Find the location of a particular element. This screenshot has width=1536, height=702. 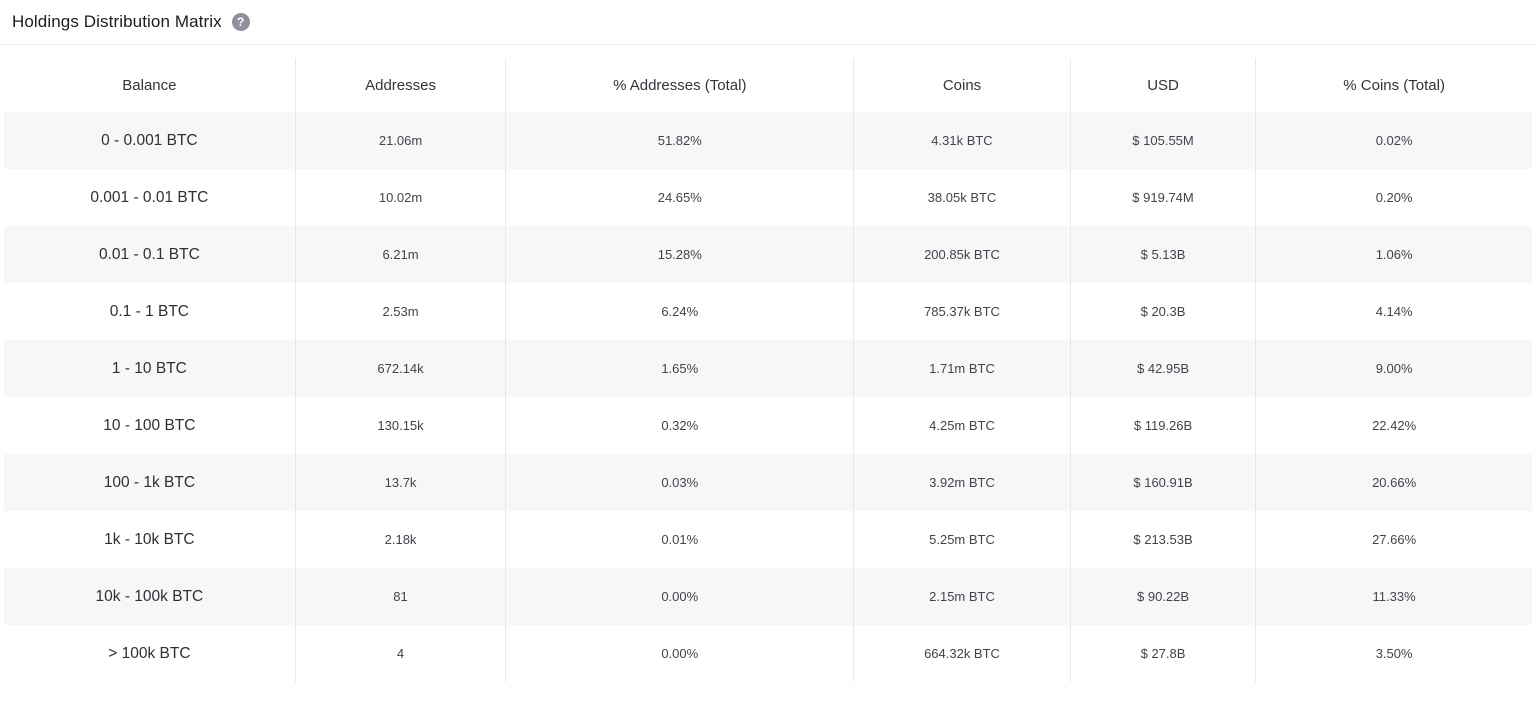

column-header-balance: Balance is located at coordinates (150, 85).